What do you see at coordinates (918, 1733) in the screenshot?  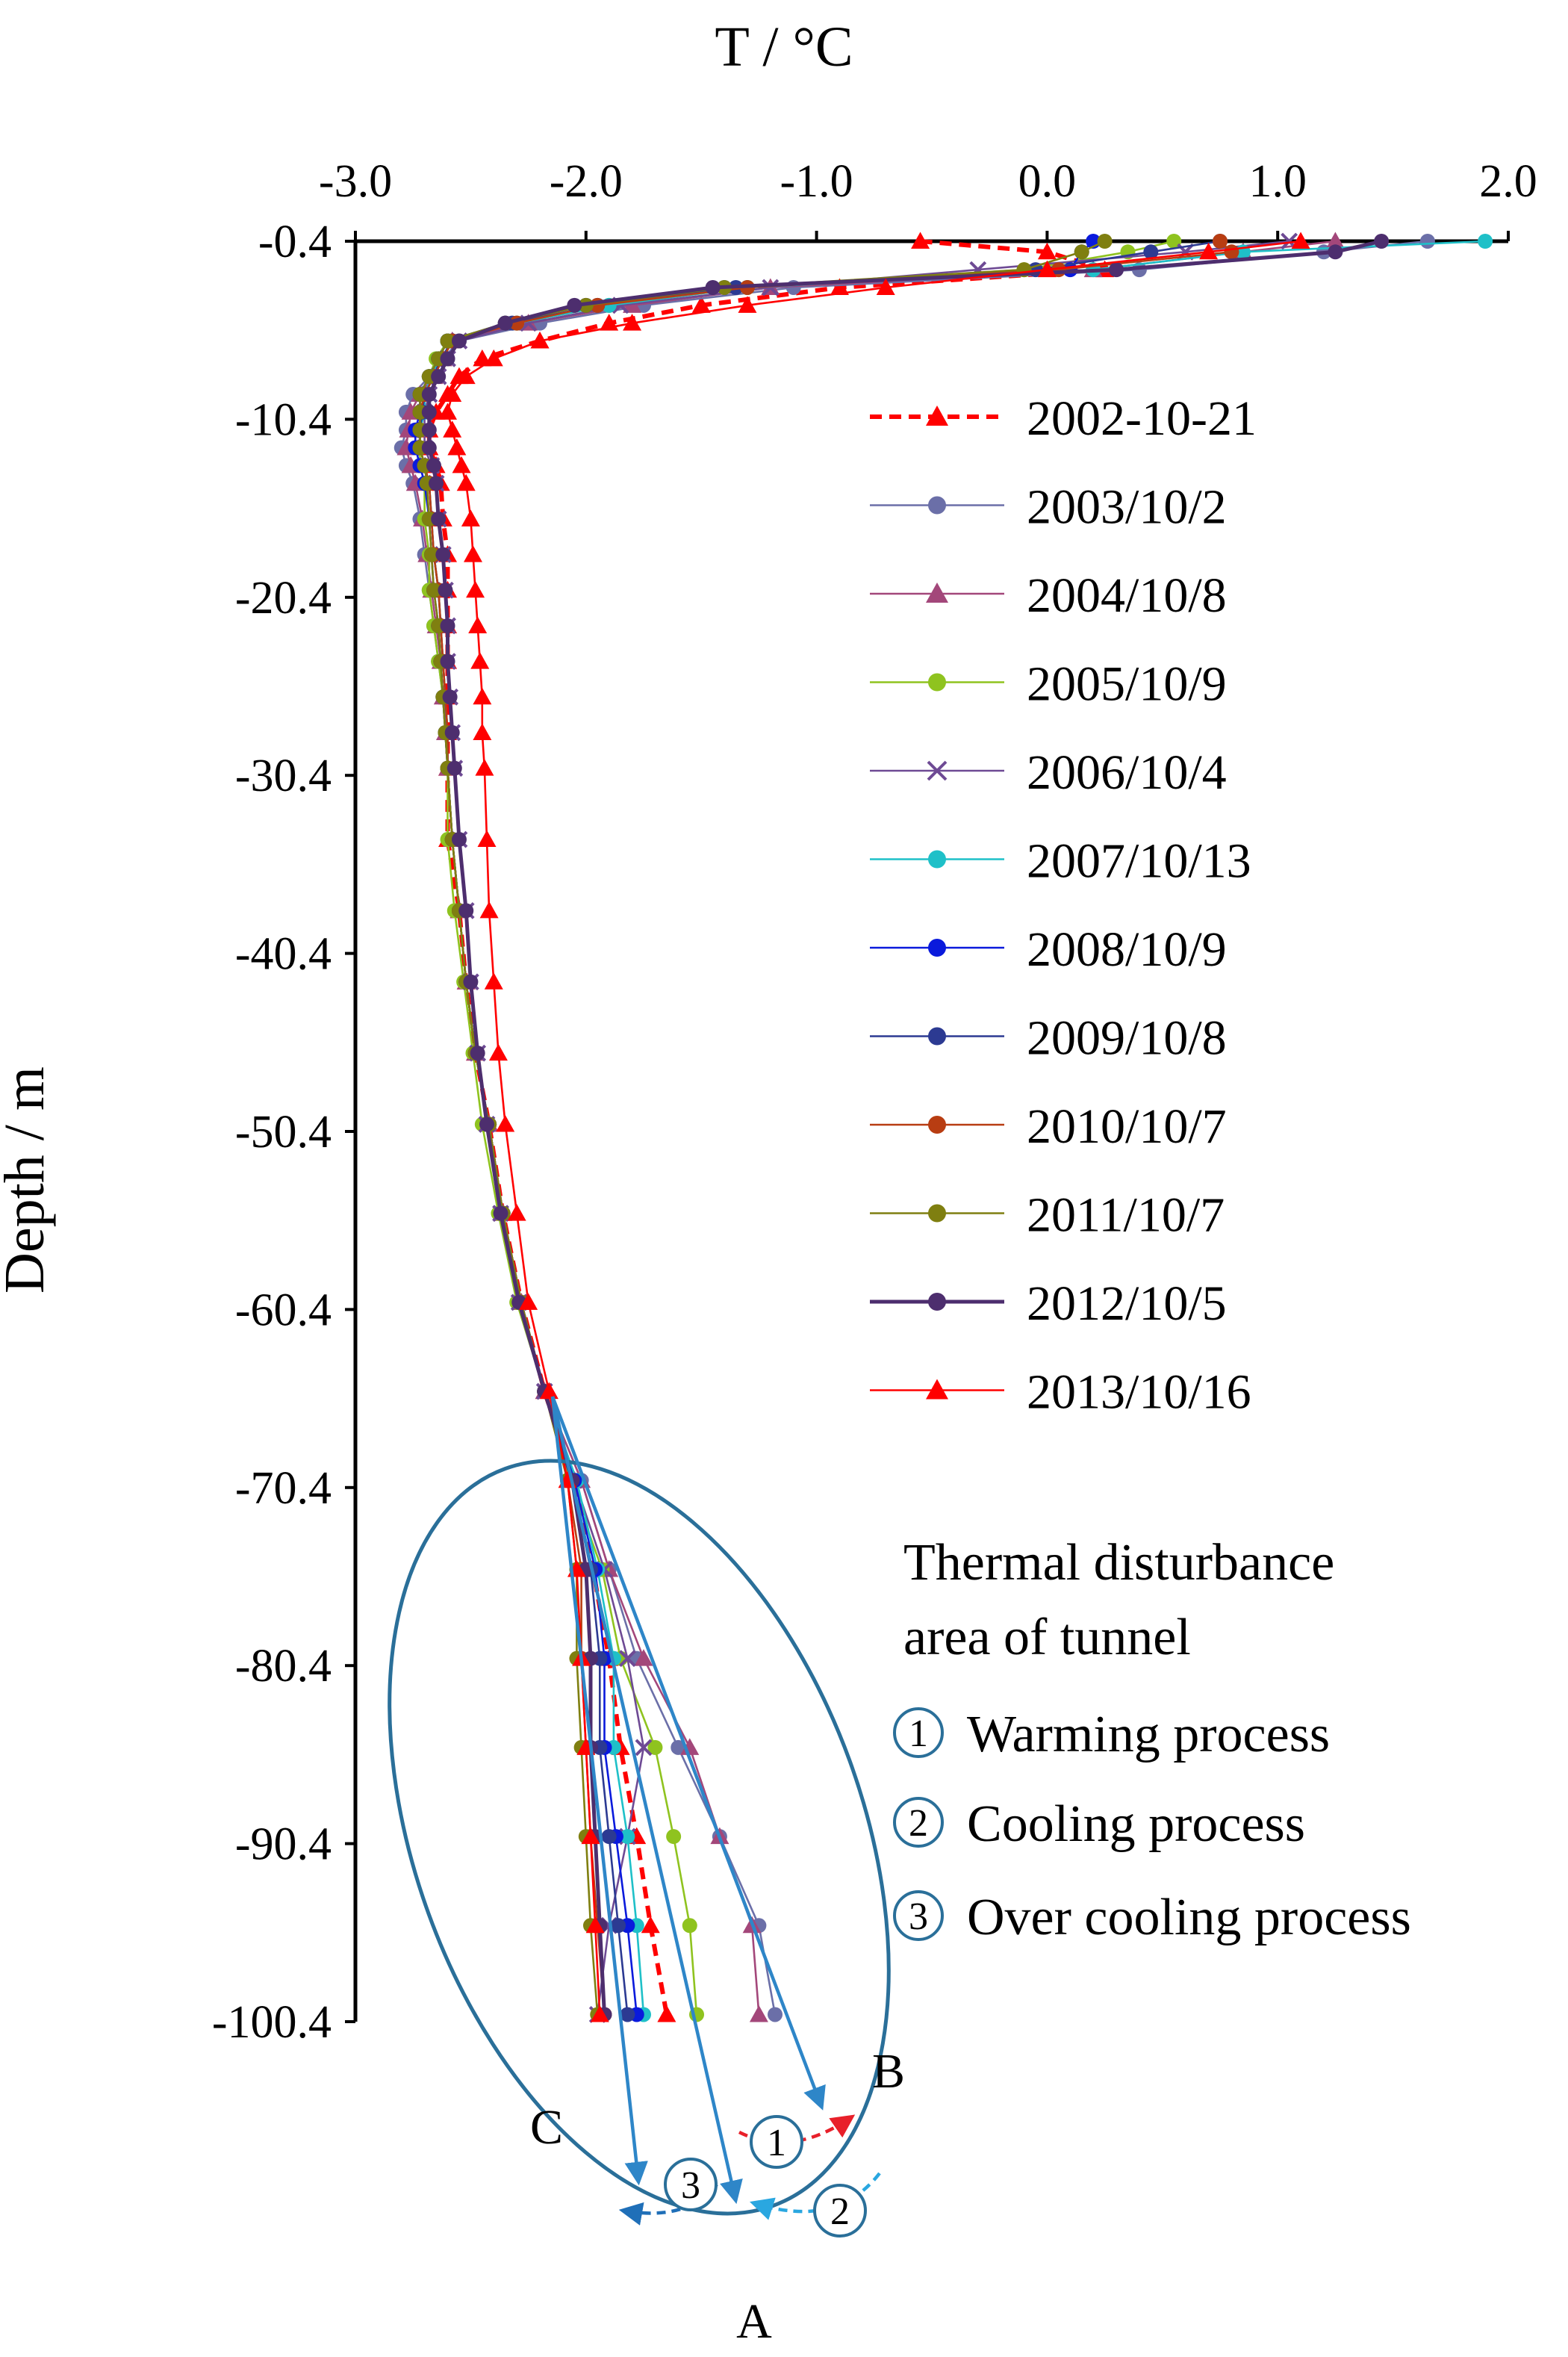 I see `process-num-1: 1` at bounding box center [918, 1733].